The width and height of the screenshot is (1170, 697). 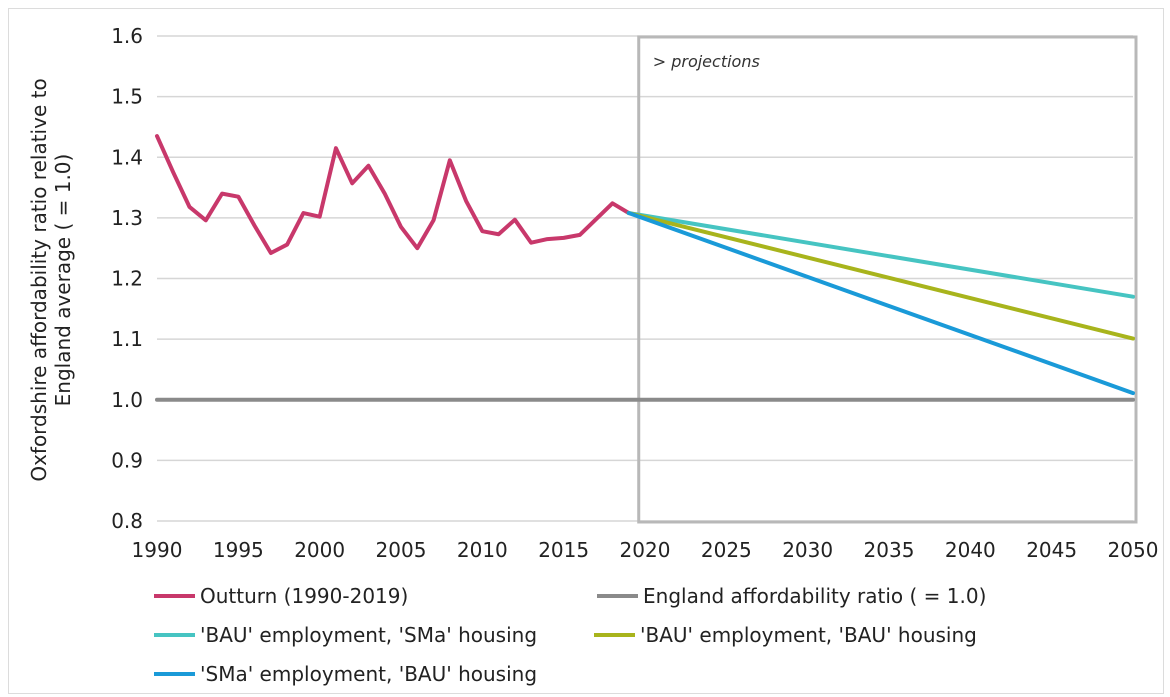 What do you see at coordinates (706, 61) in the screenshot?
I see `projections-annotation: > projections` at bounding box center [706, 61].